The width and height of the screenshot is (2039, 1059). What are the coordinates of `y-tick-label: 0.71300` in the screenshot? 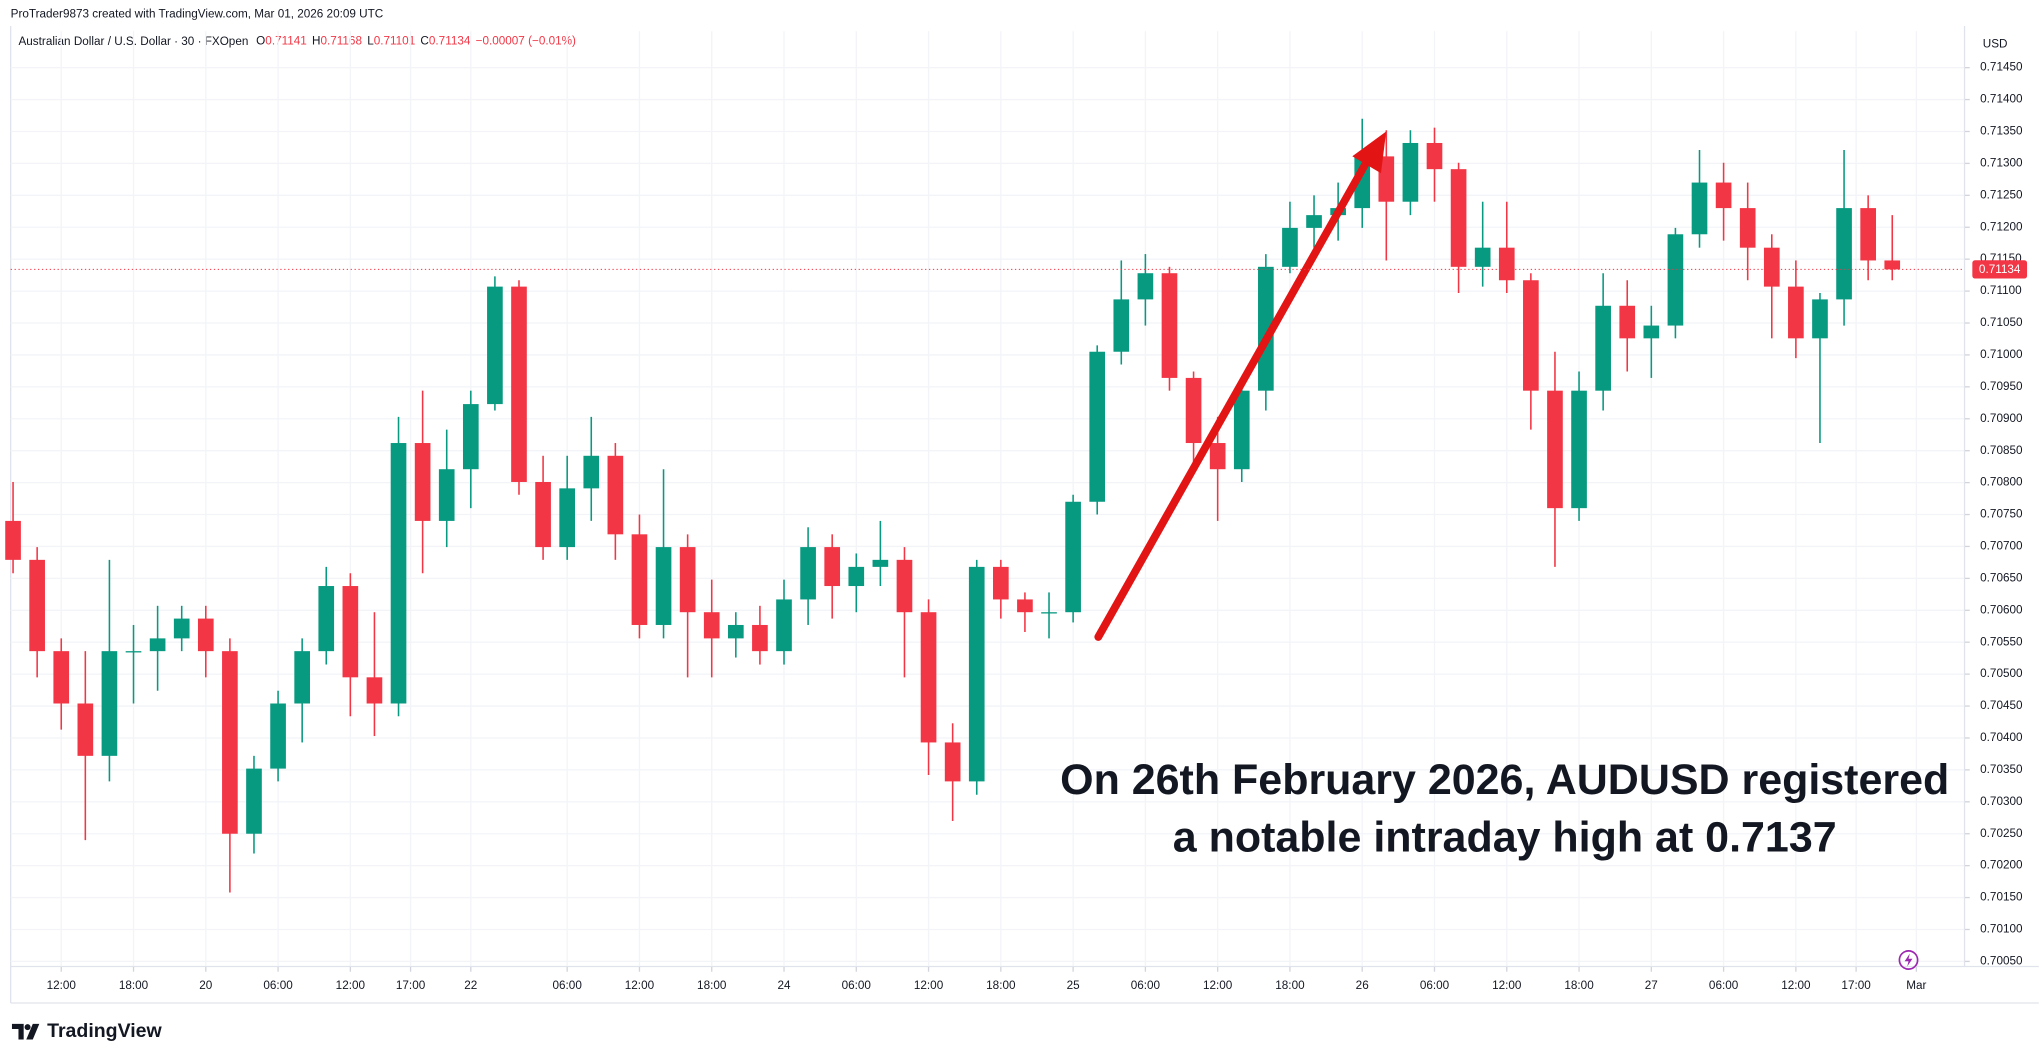 It's located at (2001, 163).